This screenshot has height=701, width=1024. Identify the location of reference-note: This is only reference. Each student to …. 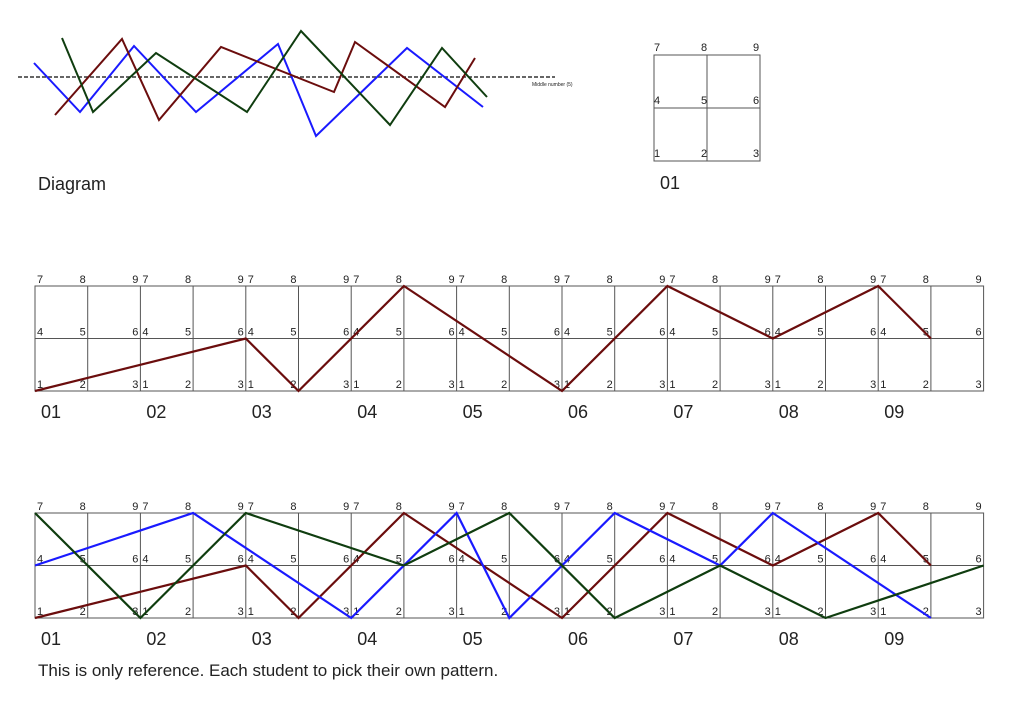
(268, 670).